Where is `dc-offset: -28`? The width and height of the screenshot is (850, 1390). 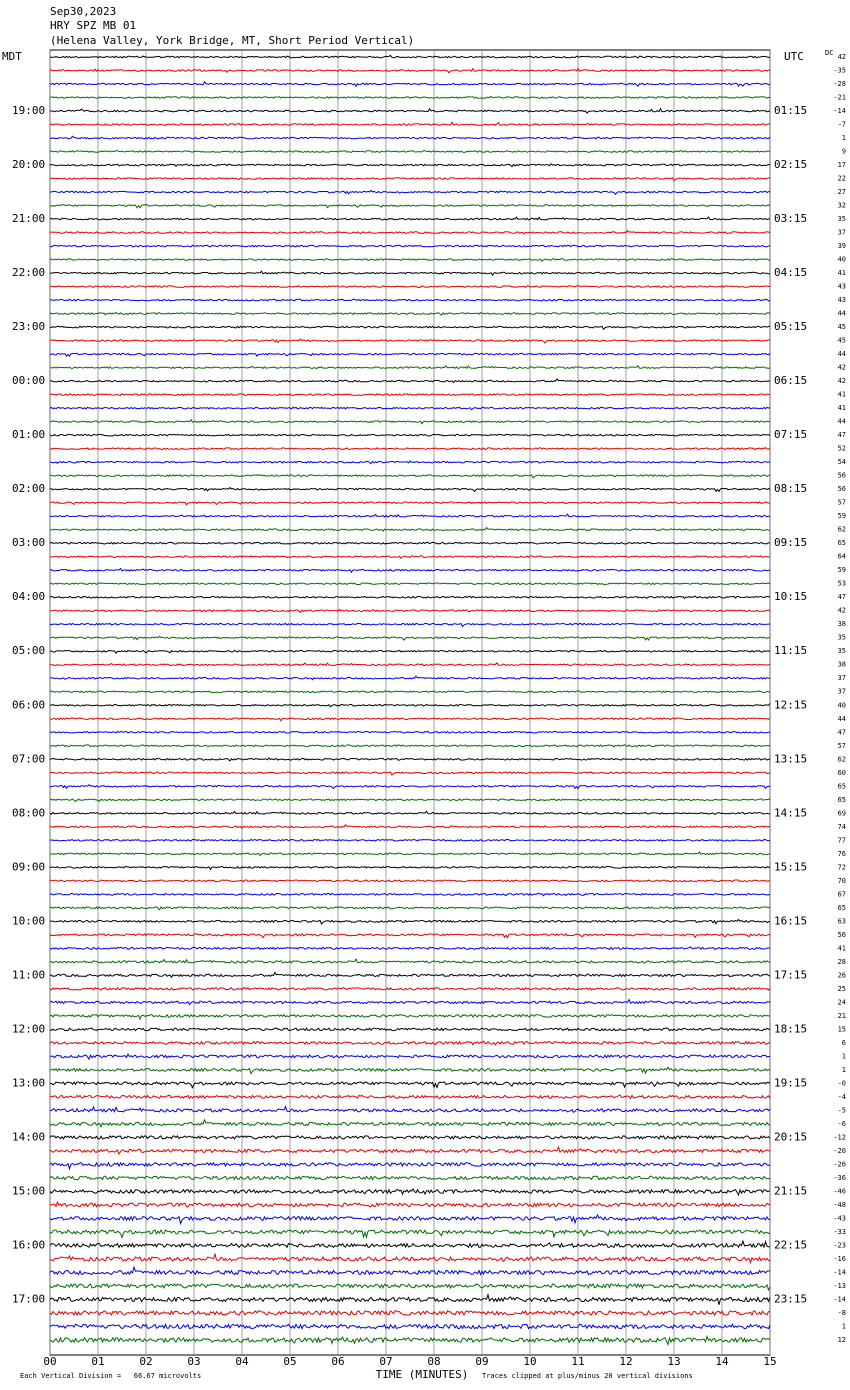 dc-offset: -28 is located at coordinates (839, 84).